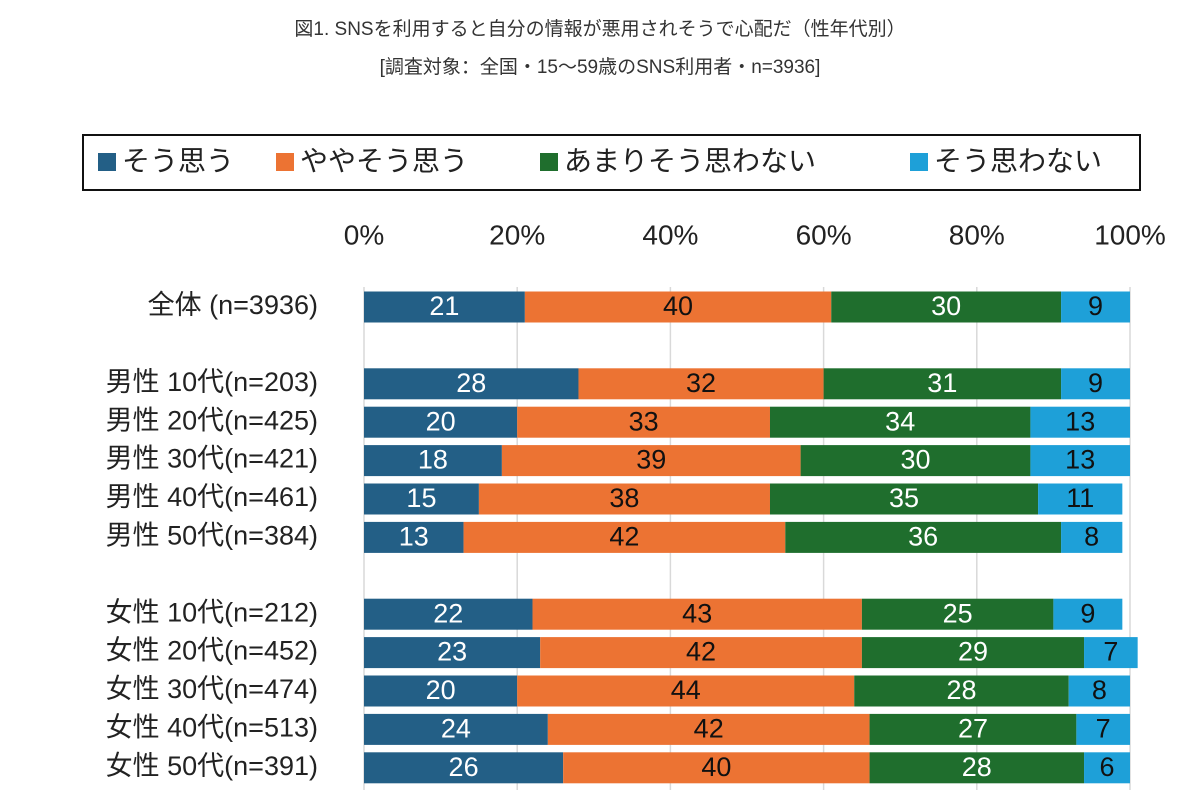  I want to click on data-label: 6, so click(1107, 767).